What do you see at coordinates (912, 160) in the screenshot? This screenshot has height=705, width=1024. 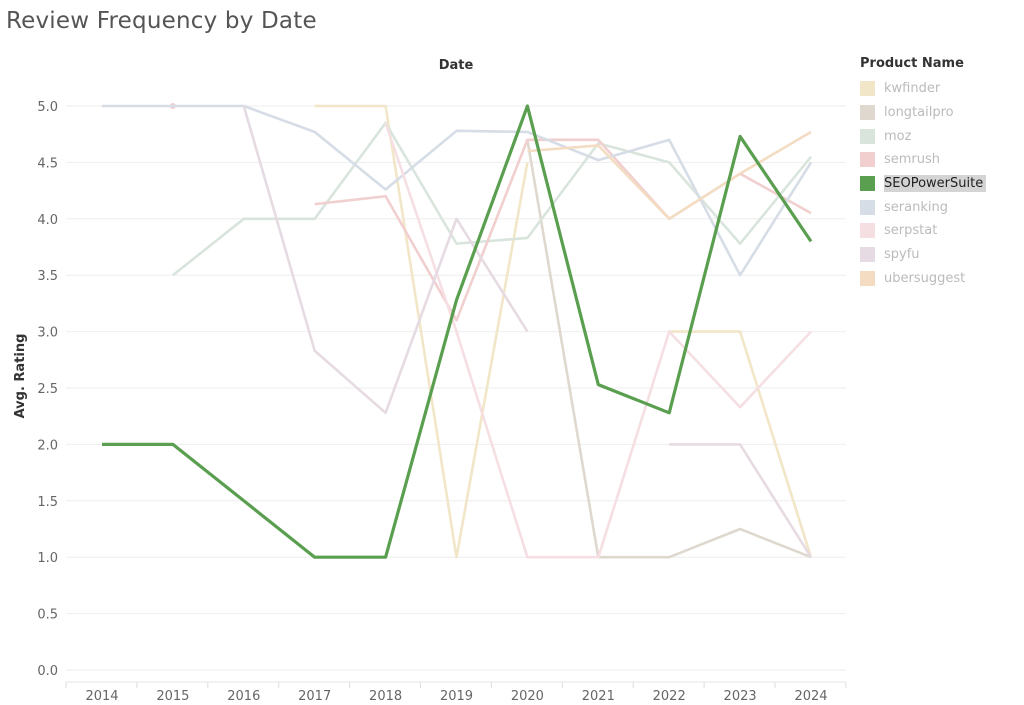 I see `legend-label: semrush` at bounding box center [912, 160].